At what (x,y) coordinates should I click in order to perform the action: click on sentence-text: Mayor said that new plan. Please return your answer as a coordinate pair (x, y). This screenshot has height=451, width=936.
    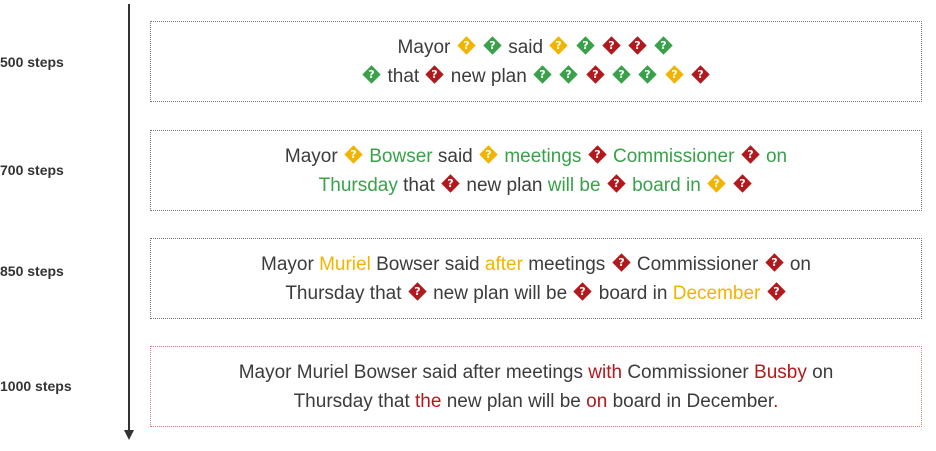
    Looking at the image, I should click on (536, 62).